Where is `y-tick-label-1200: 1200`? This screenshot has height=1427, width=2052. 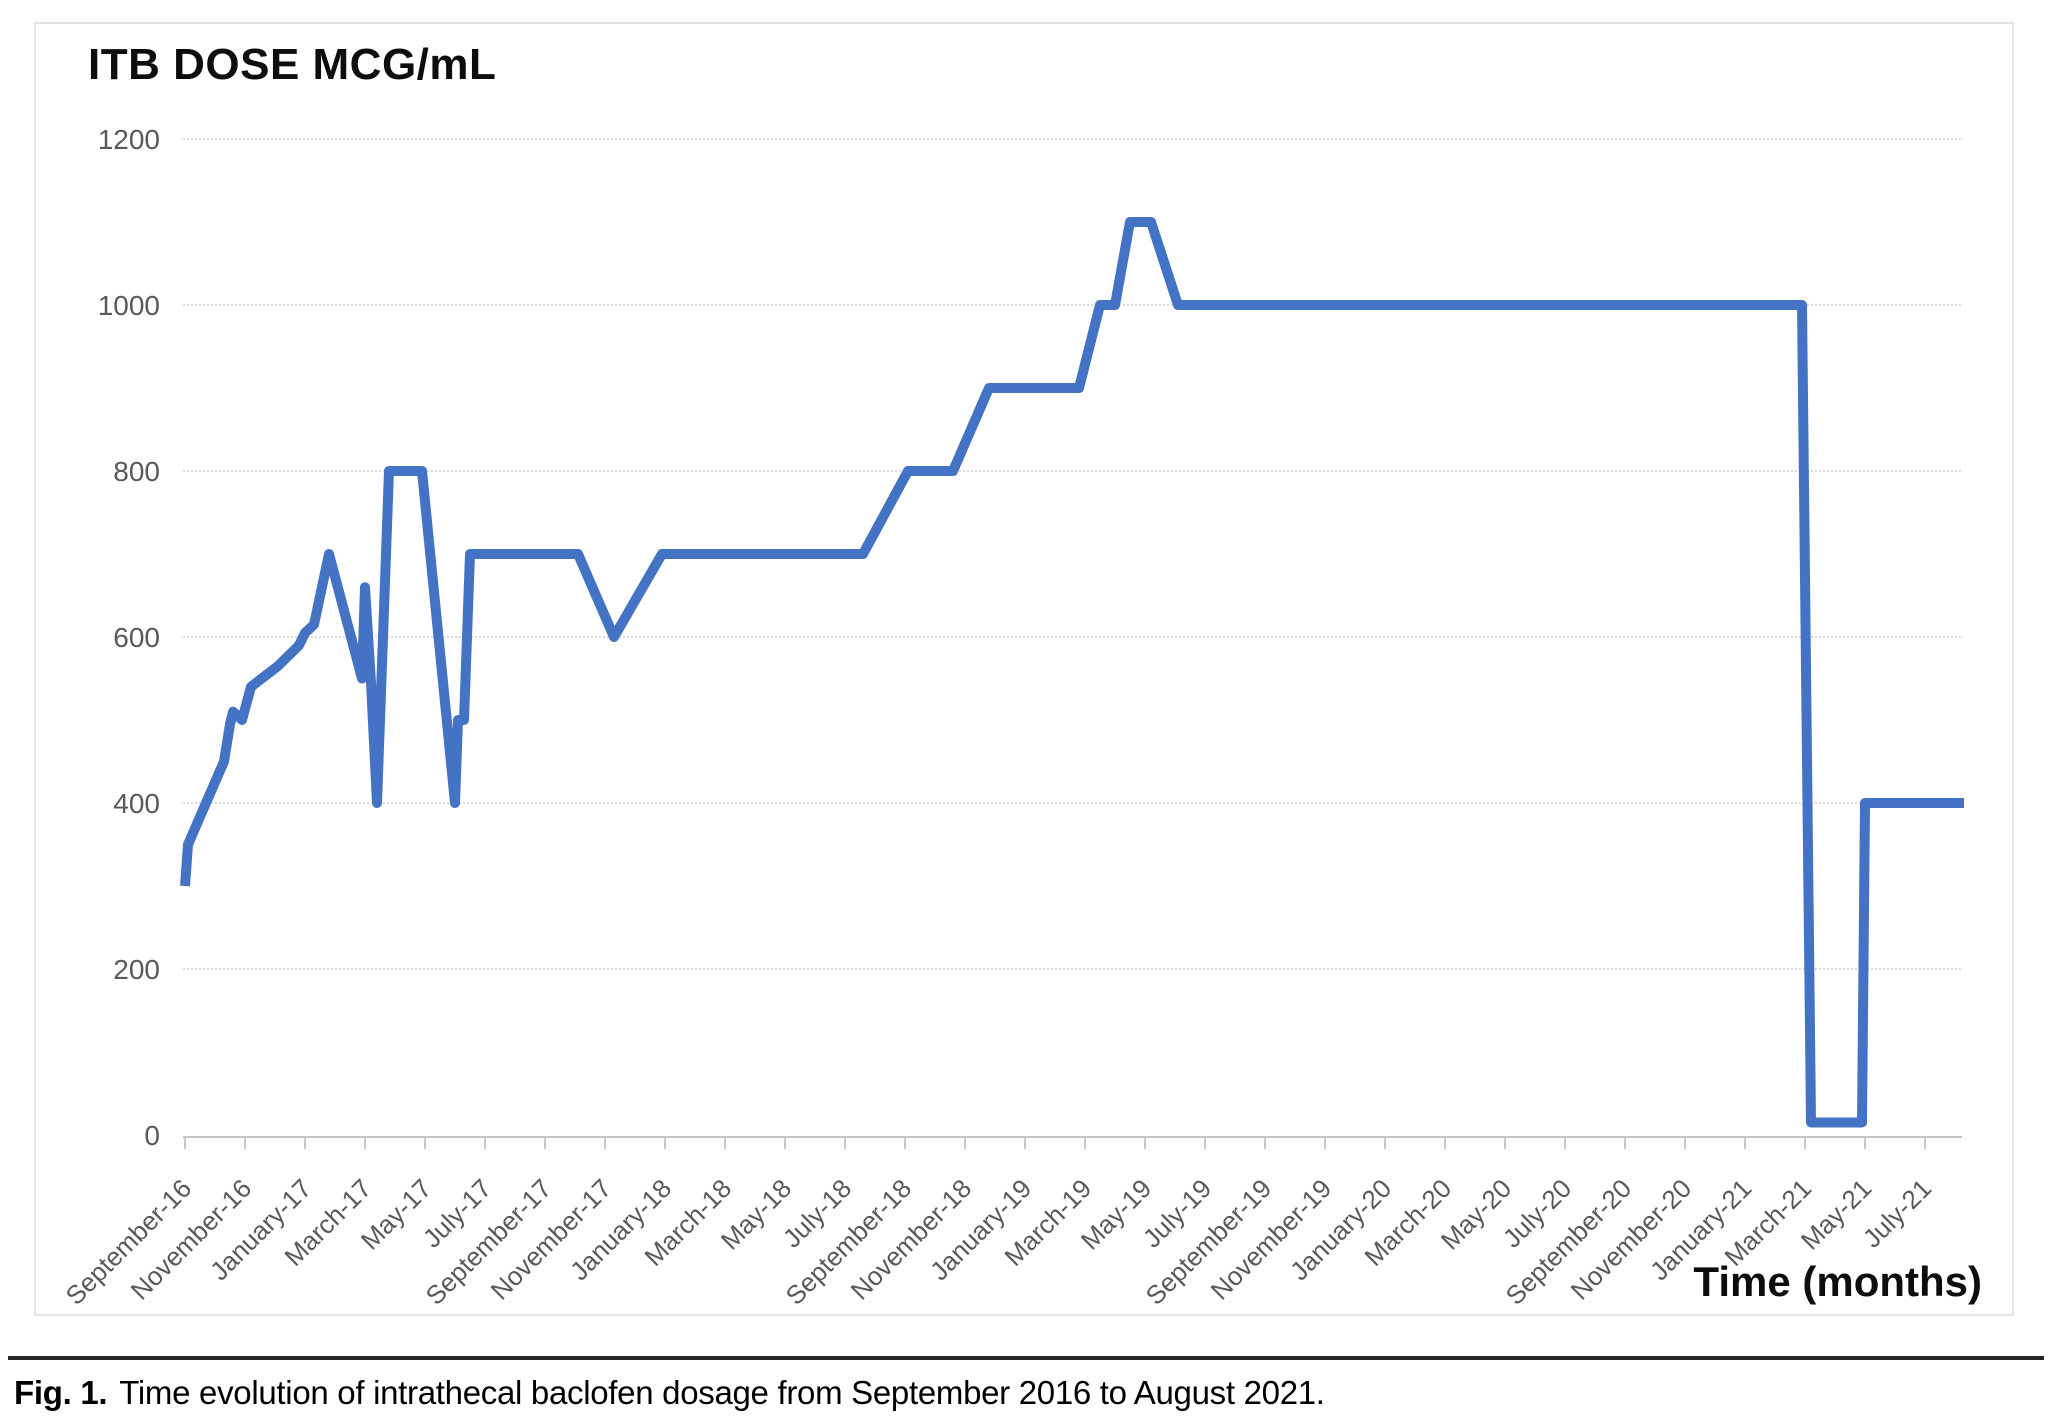 y-tick-label-1200: 1200 is located at coordinates (129, 139).